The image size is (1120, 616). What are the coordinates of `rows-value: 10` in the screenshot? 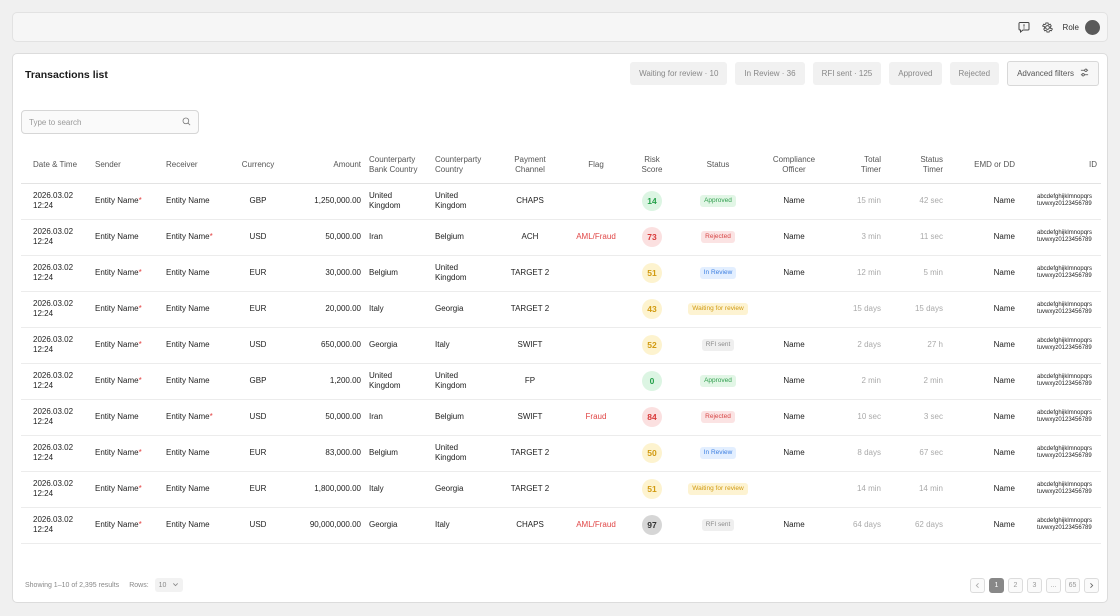 It's located at (162, 585).